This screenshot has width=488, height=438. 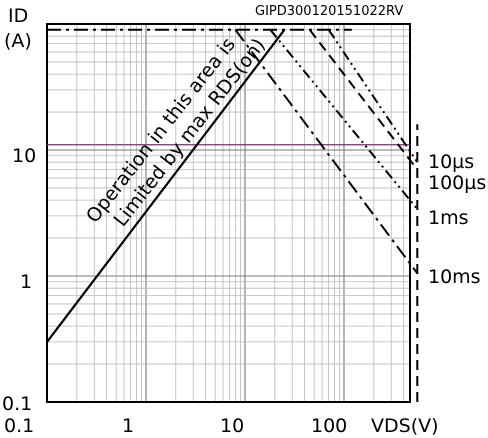 I want to click on annotation-line-1: Operation in this area is, so click(x=161, y=130).